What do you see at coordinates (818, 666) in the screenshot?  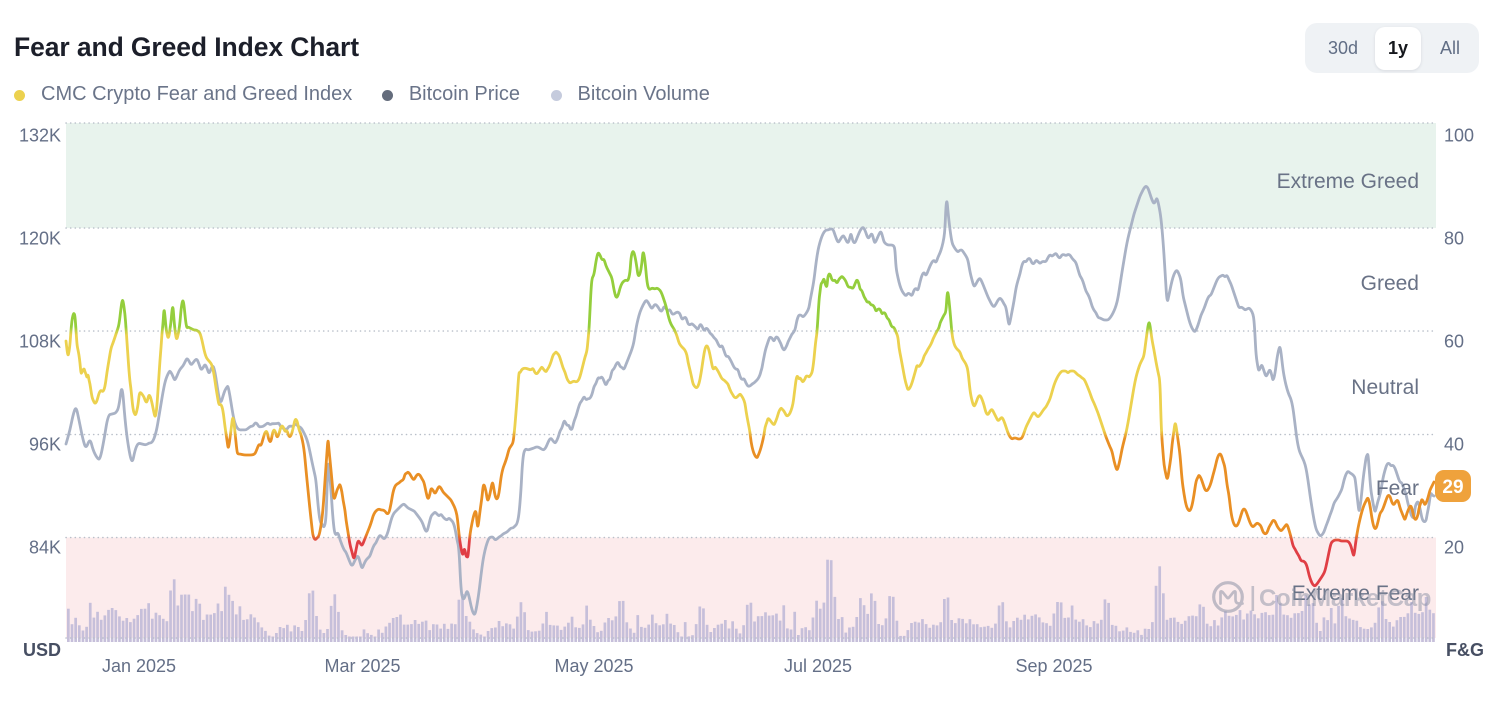 I see `svg-text: Jul 2025` at bounding box center [818, 666].